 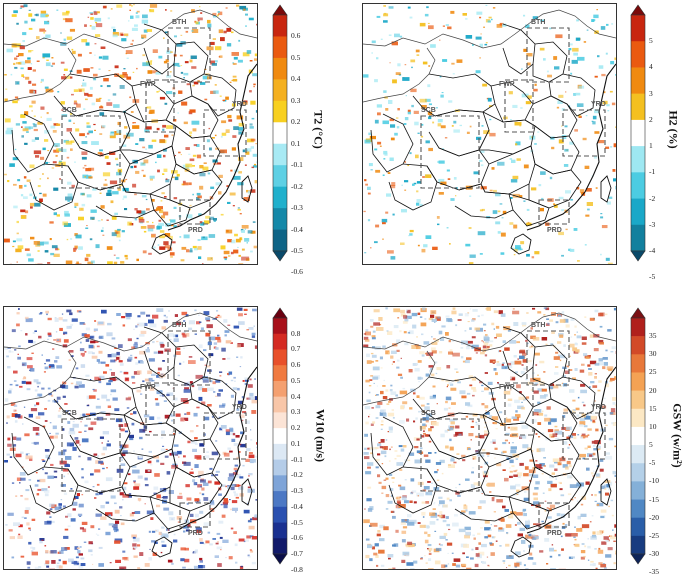 What do you see at coordinates (280, 342) in the screenshot?
I see `w10-colorbar-segment` at bounding box center [280, 342].